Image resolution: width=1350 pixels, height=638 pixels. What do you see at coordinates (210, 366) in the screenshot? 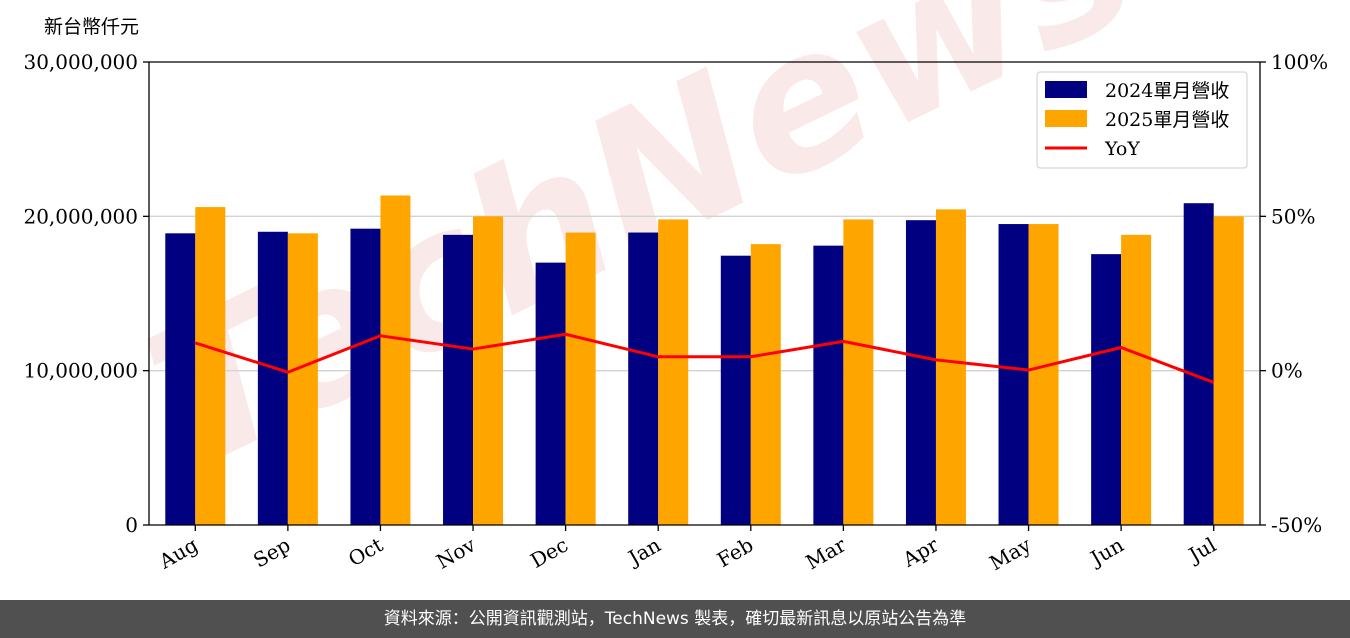
I see `bar-2025-aug` at bounding box center [210, 366].